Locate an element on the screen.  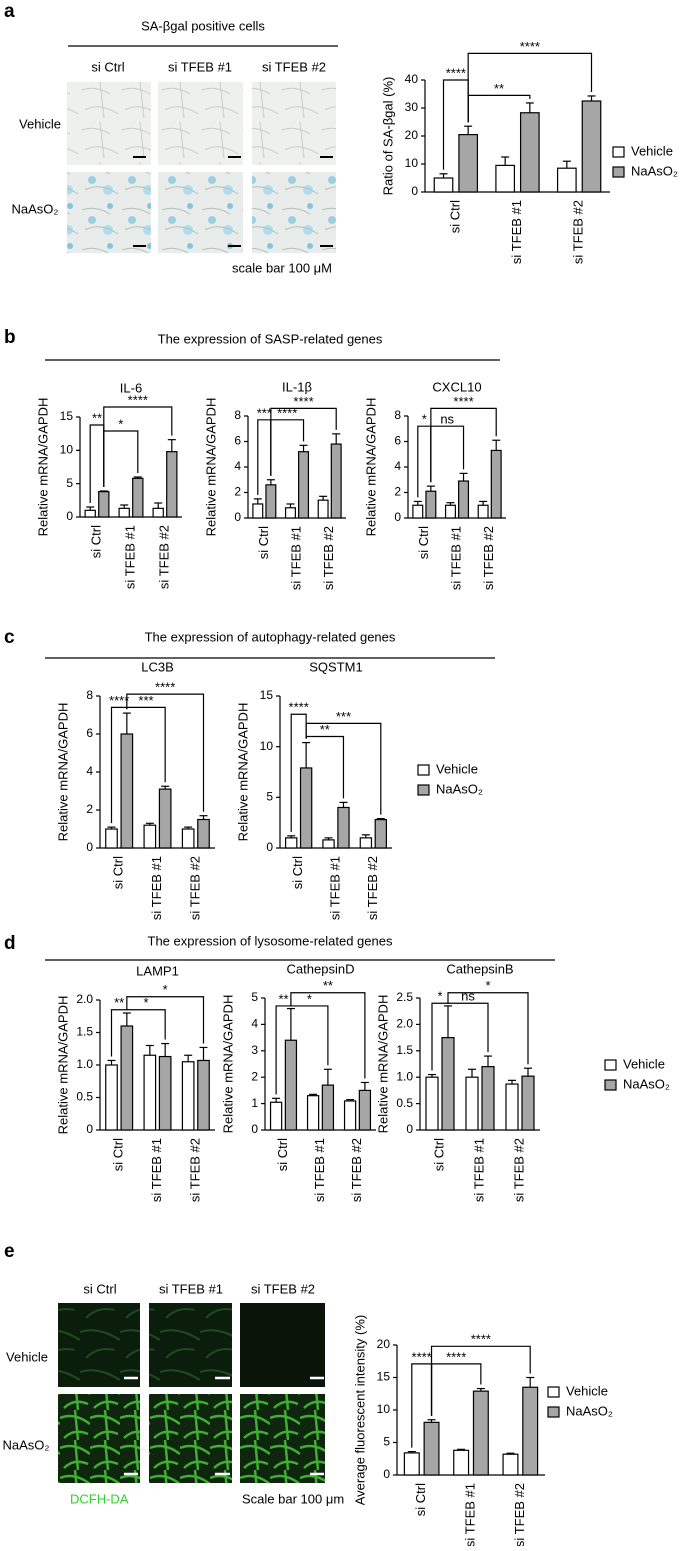
col-label: si Ctrl is located at coordinates (107, 66).